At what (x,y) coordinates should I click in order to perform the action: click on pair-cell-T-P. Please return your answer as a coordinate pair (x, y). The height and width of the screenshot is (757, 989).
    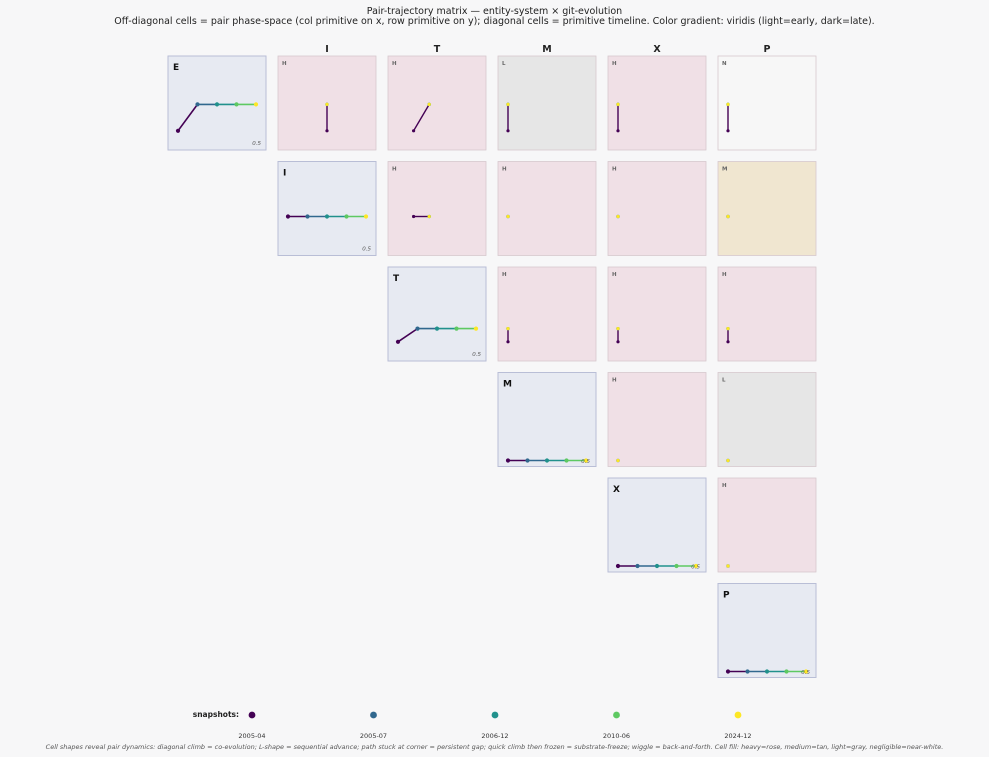
    Looking at the image, I should click on (767, 314).